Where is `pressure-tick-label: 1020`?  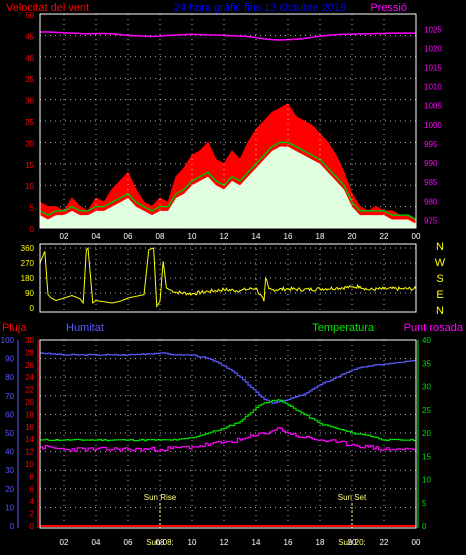 pressure-tick-label: 1020 is located at coordinates (433, 48).